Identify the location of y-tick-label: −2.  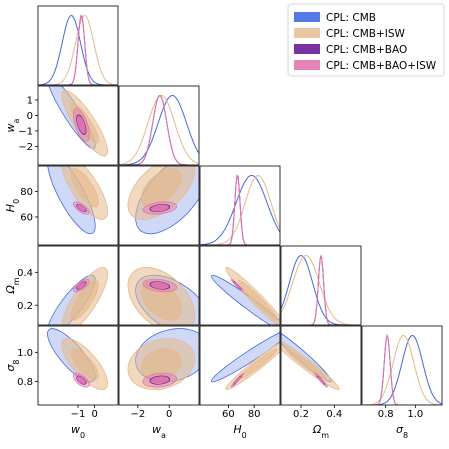
(25, 147).